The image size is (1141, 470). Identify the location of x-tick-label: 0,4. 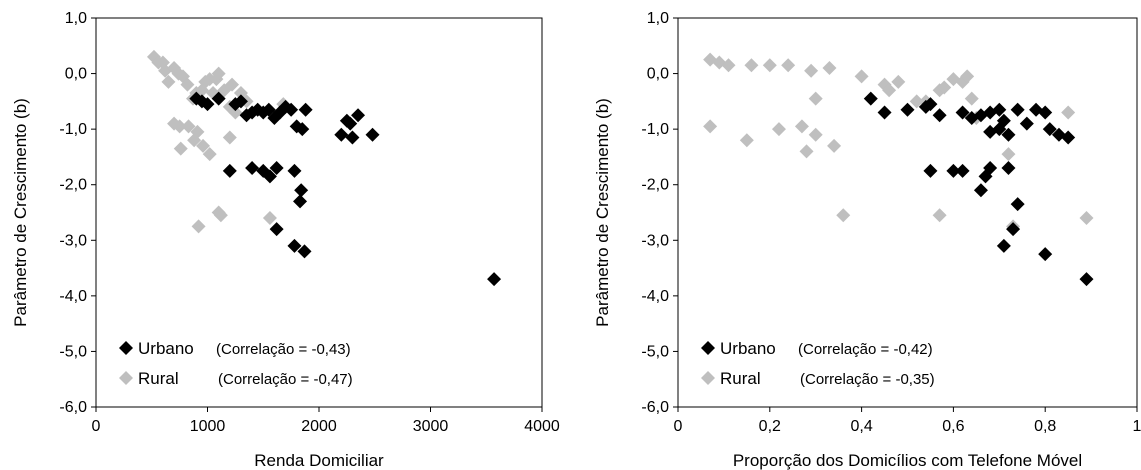
(861, 426).